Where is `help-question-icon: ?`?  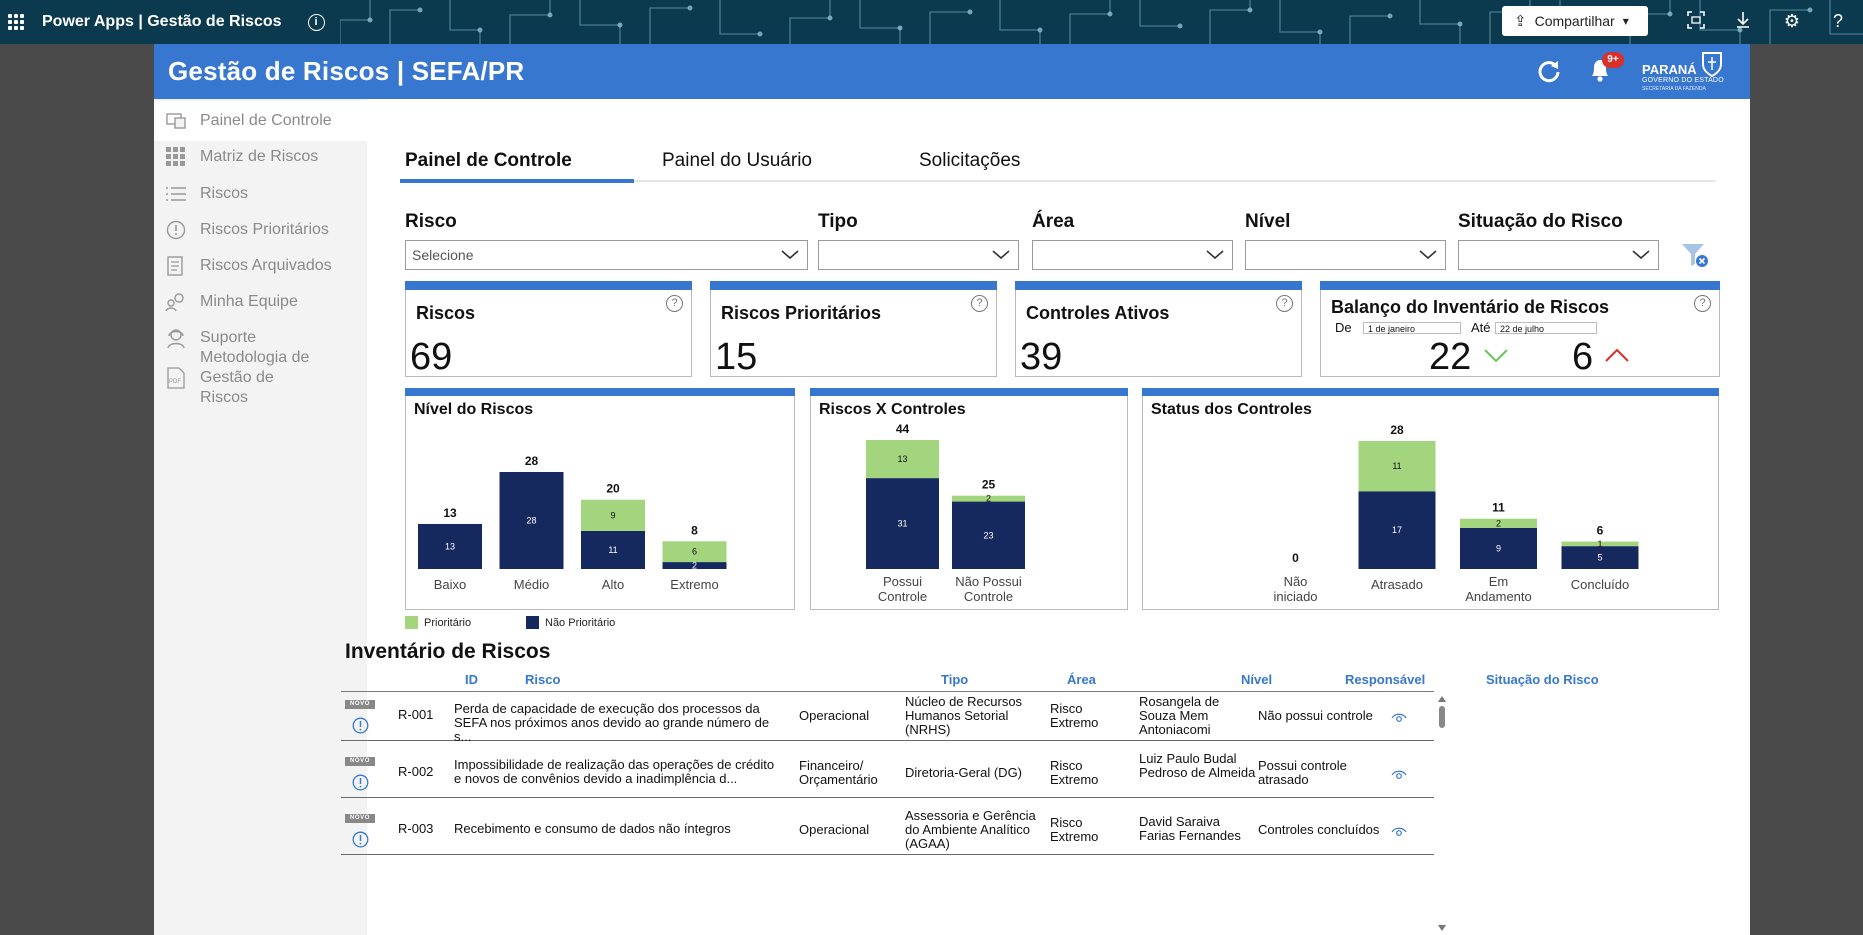 help-question-icon: ? is located at coordinates (1837, 21).